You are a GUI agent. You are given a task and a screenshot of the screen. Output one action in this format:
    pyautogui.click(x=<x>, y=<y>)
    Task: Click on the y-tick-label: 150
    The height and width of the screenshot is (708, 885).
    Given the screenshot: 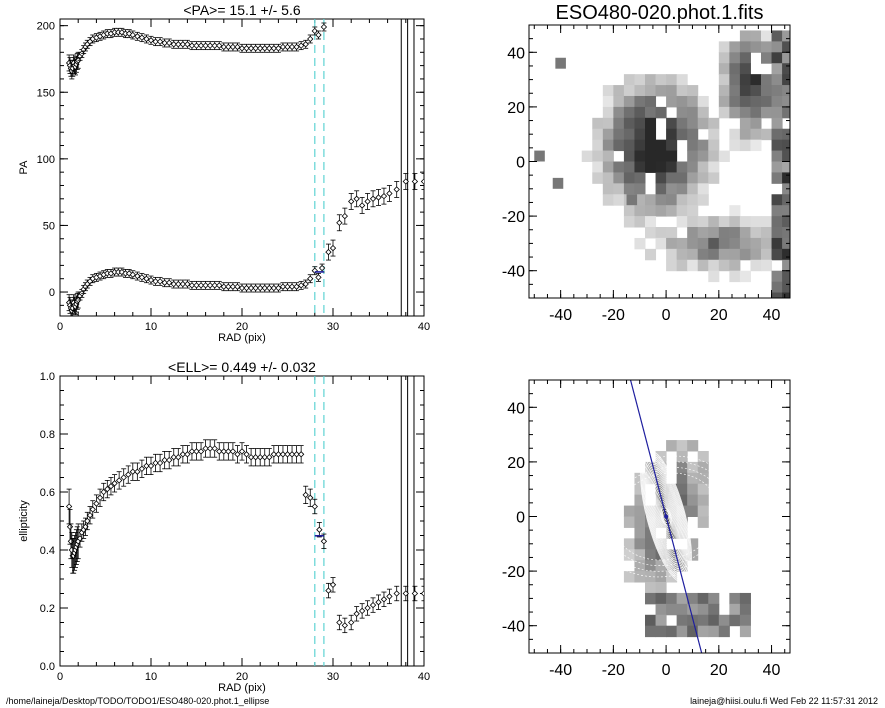 What is the action you would take?
    pyautogui.click(x=46, y=93)
    